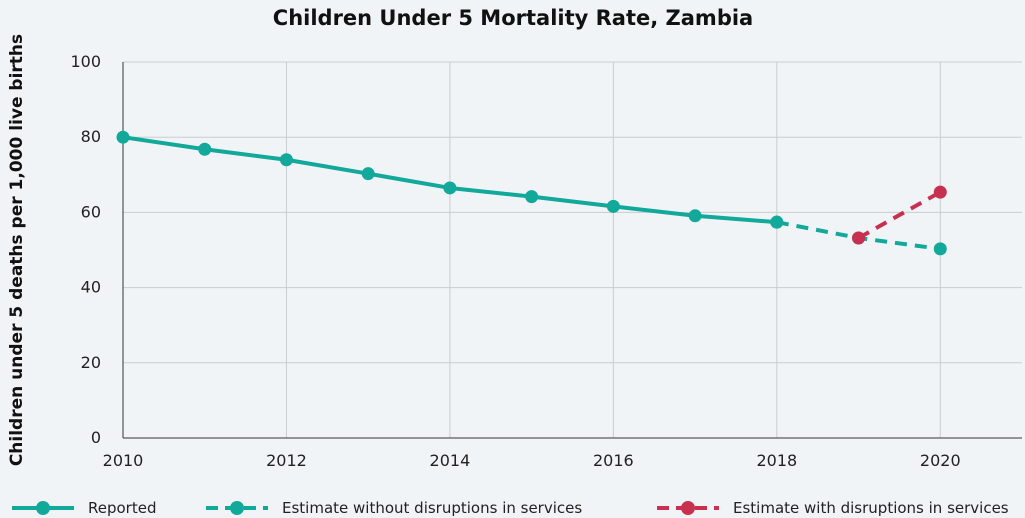 The width and height of the screenshot is (1025, 518). Describe the element at coordinates (123, 460) in the screenshot. I see `x-tick-label: 2010` at that location.